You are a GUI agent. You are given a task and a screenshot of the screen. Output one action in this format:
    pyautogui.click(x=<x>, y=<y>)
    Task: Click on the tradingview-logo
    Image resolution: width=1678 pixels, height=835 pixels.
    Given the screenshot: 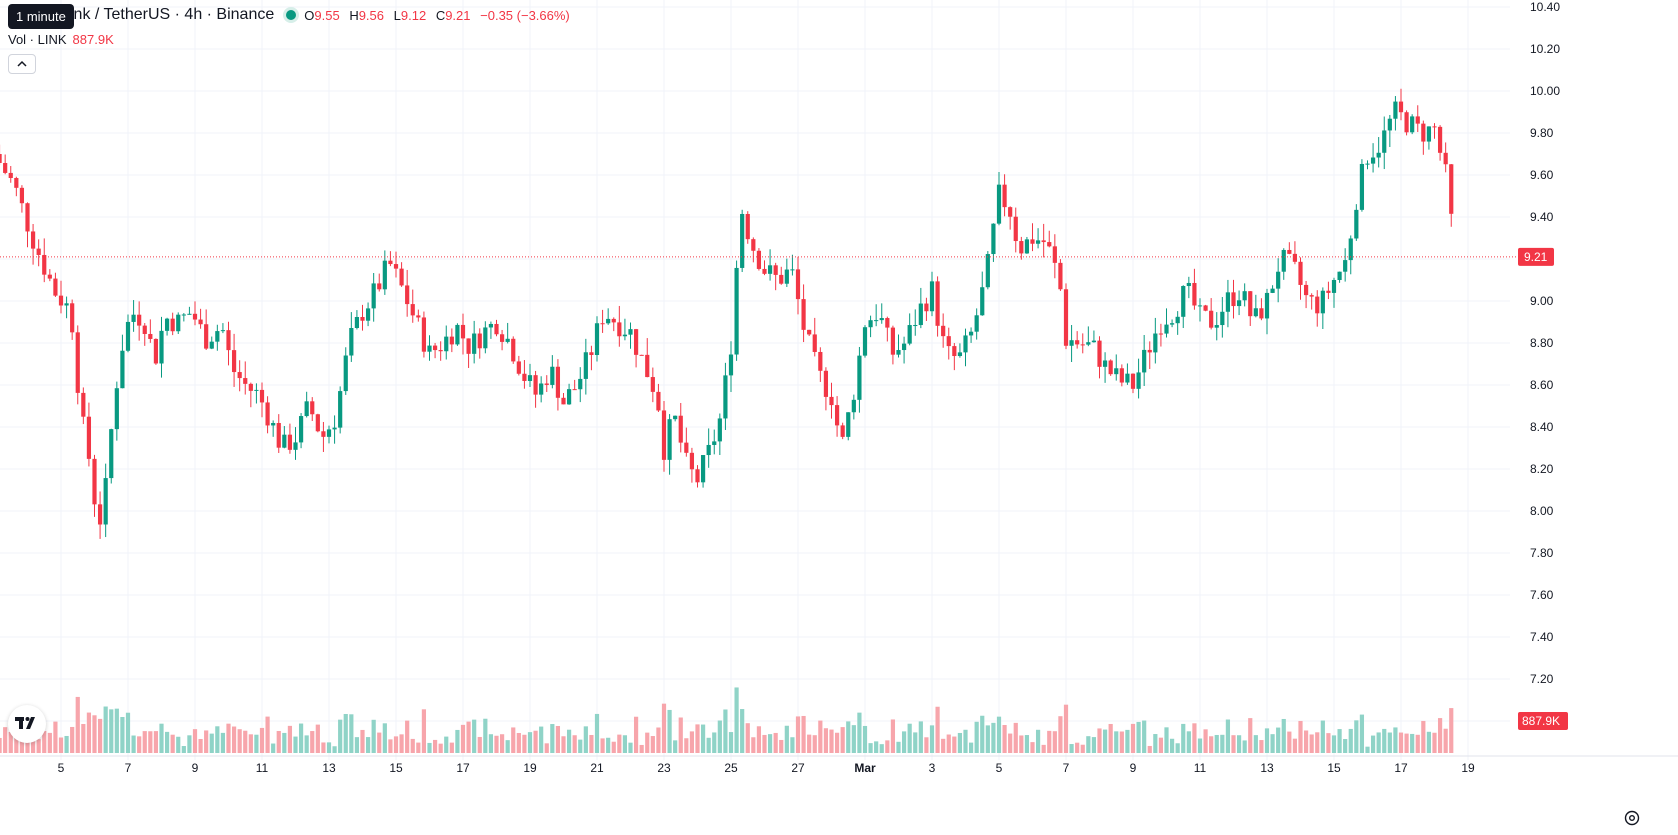 What is the action you would take?
    pyautogui.click(x=27, y=724)
    